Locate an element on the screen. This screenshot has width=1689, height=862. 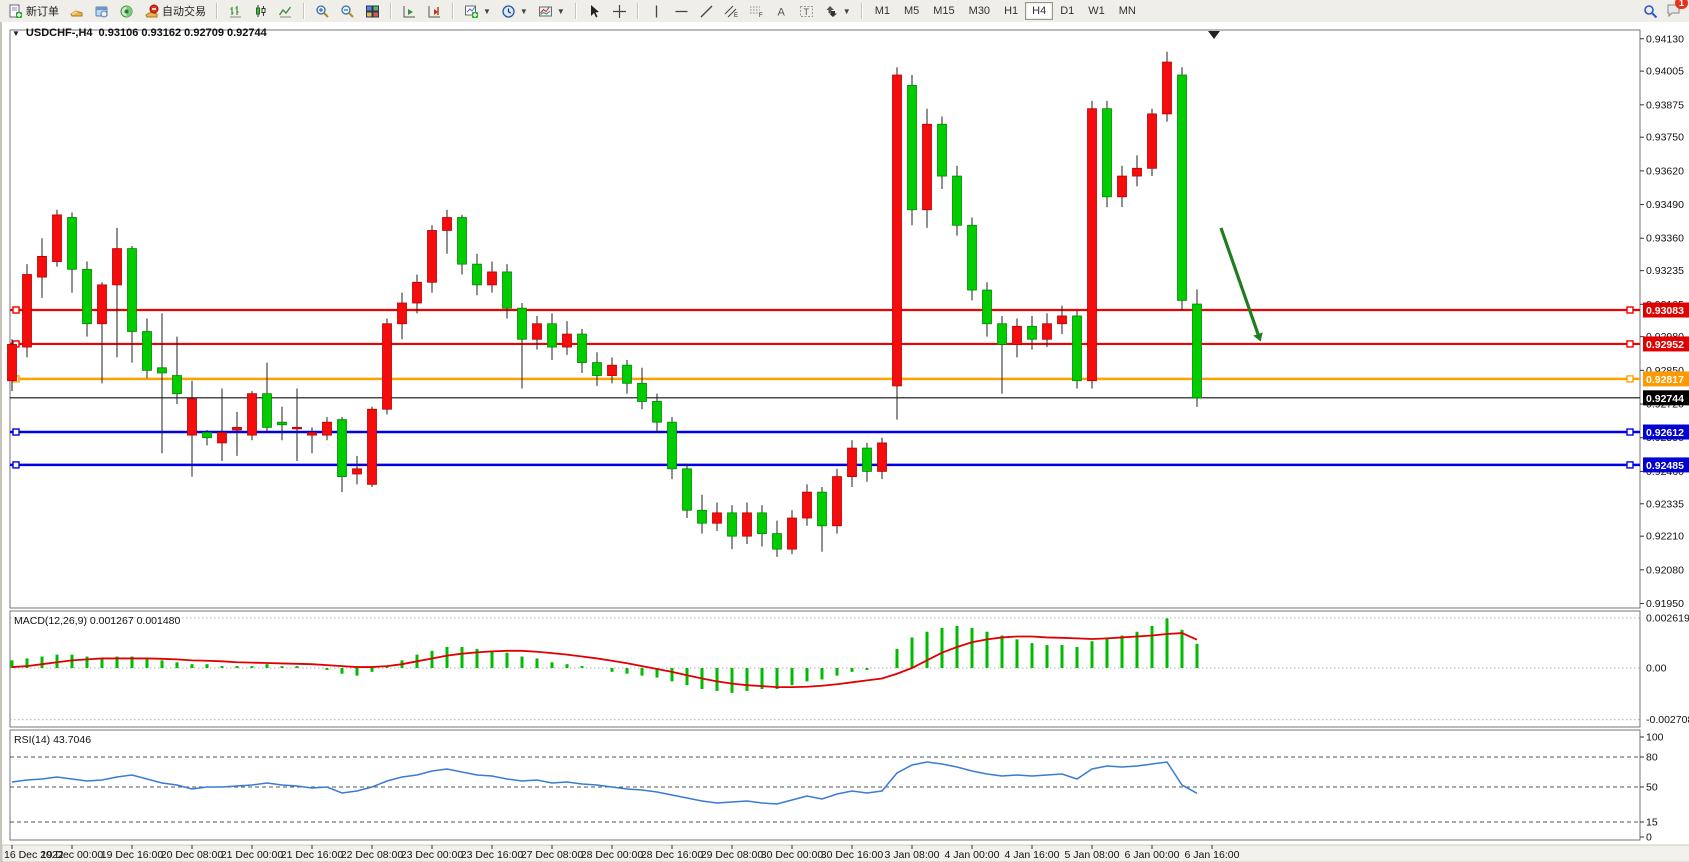
horizontal-line-icon is located at coordinates (681, 11).